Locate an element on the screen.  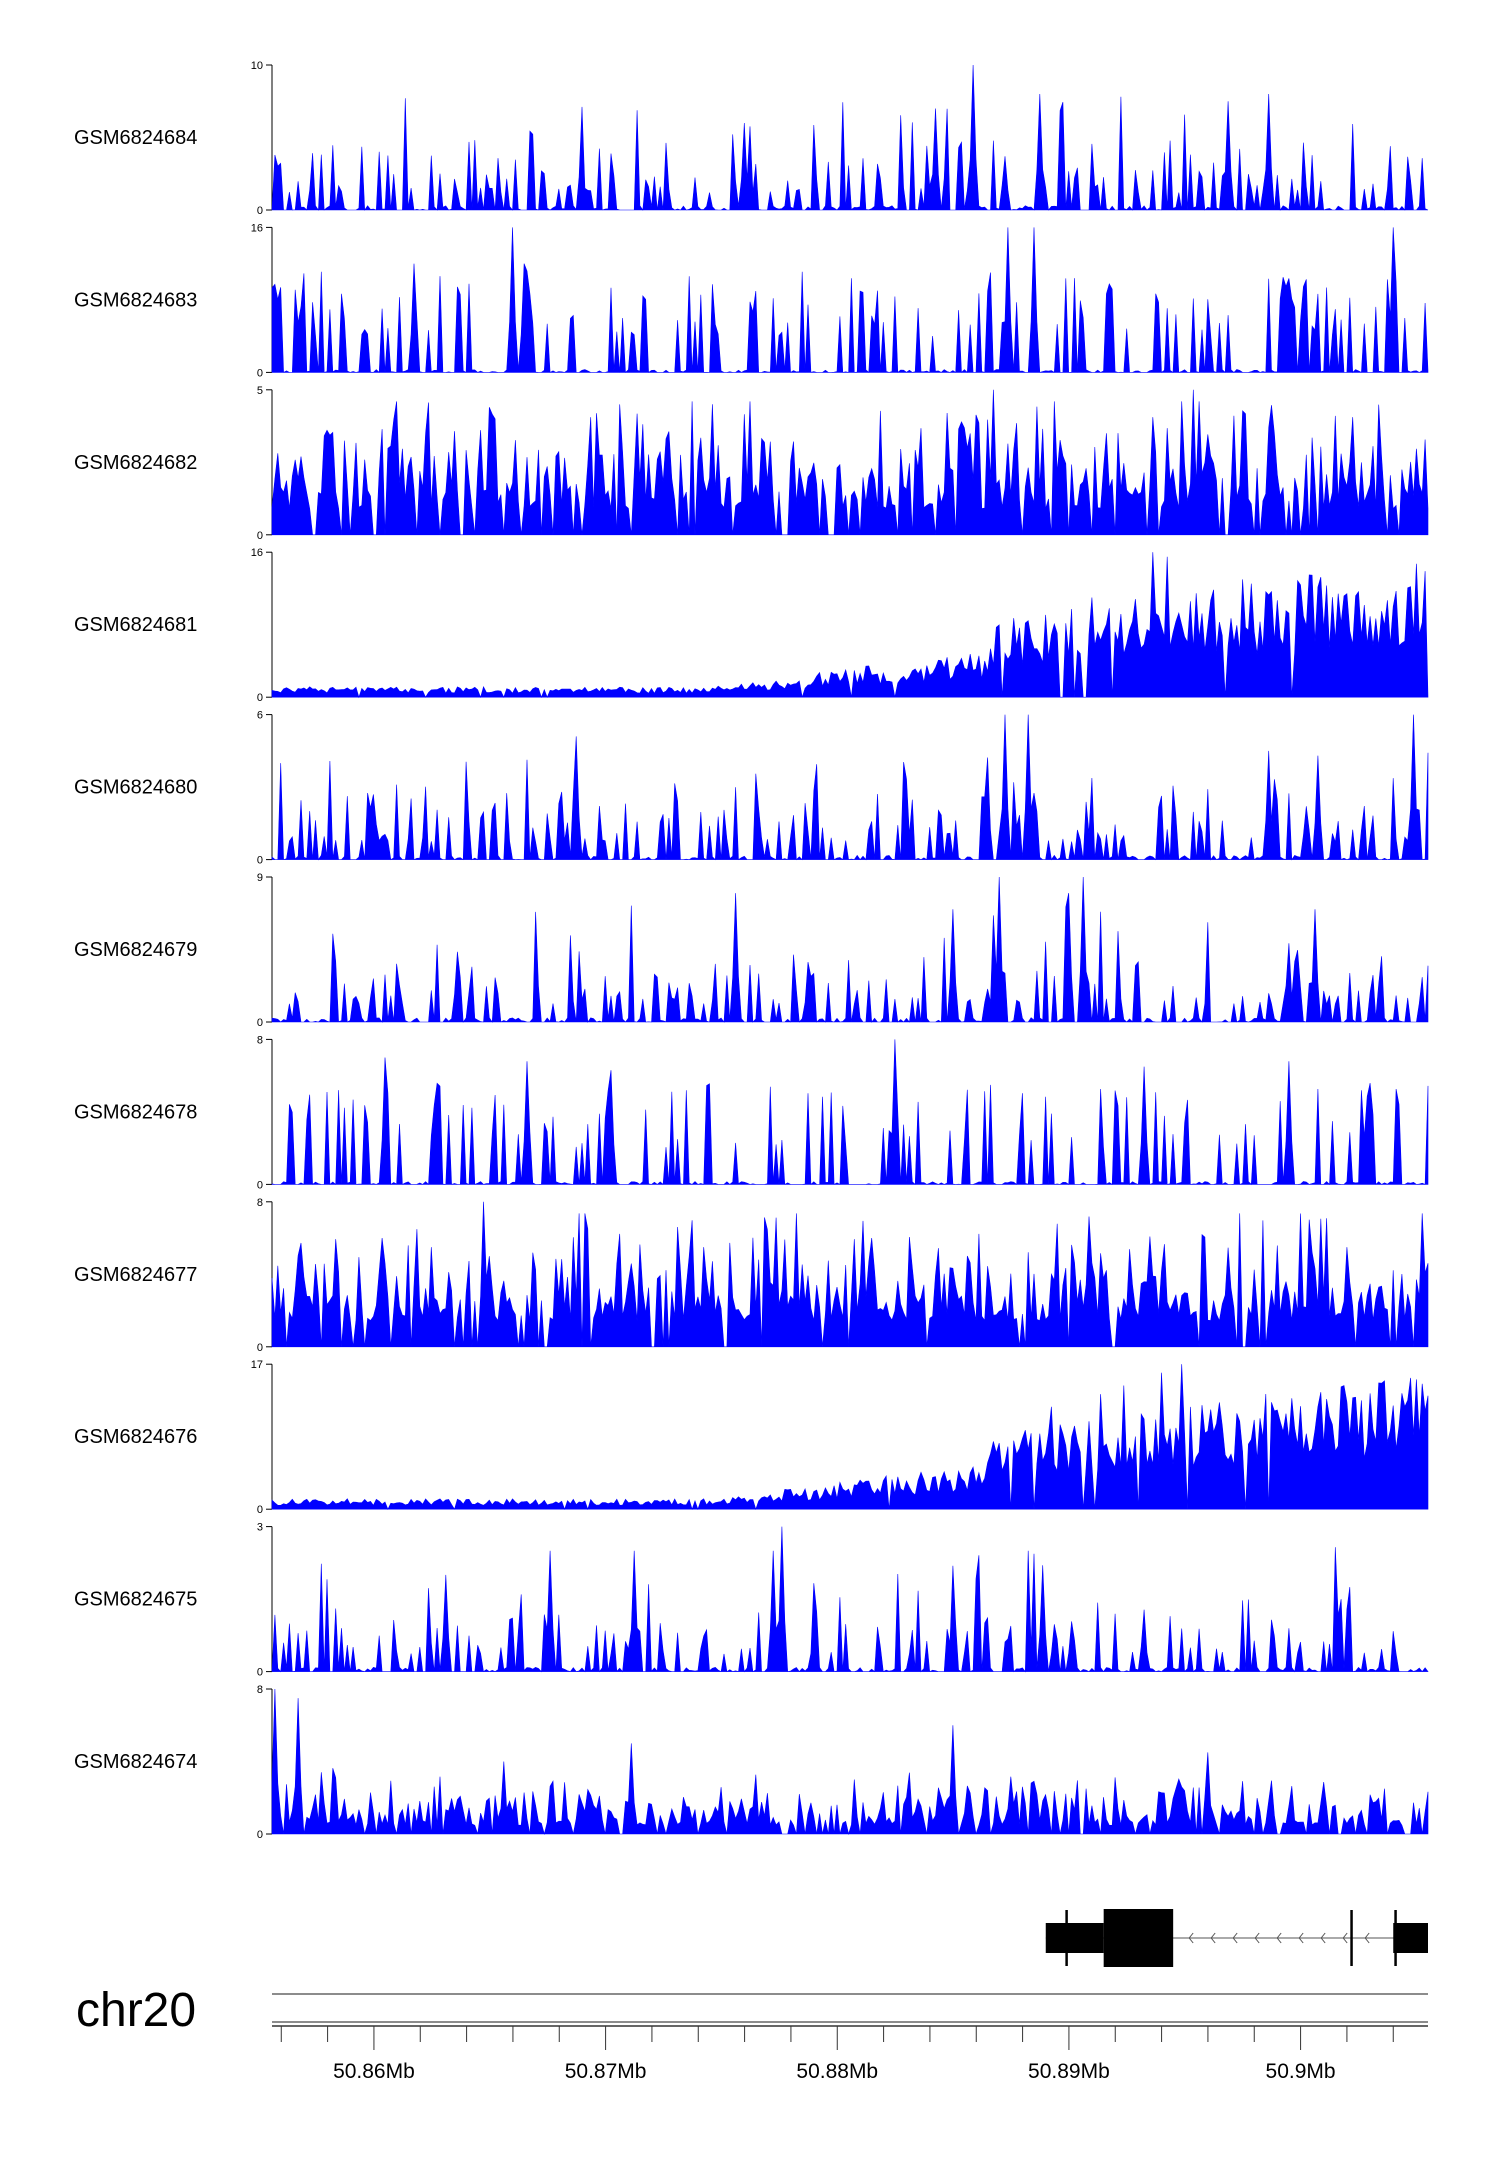
track-label: GSM6824677 is located at coordinates (135, 1275).